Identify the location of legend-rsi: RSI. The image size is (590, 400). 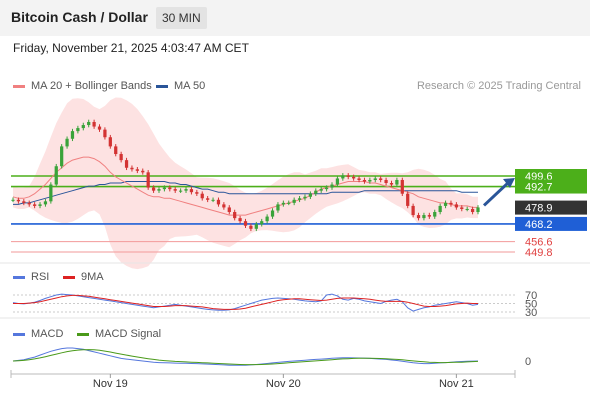
(31, 277).